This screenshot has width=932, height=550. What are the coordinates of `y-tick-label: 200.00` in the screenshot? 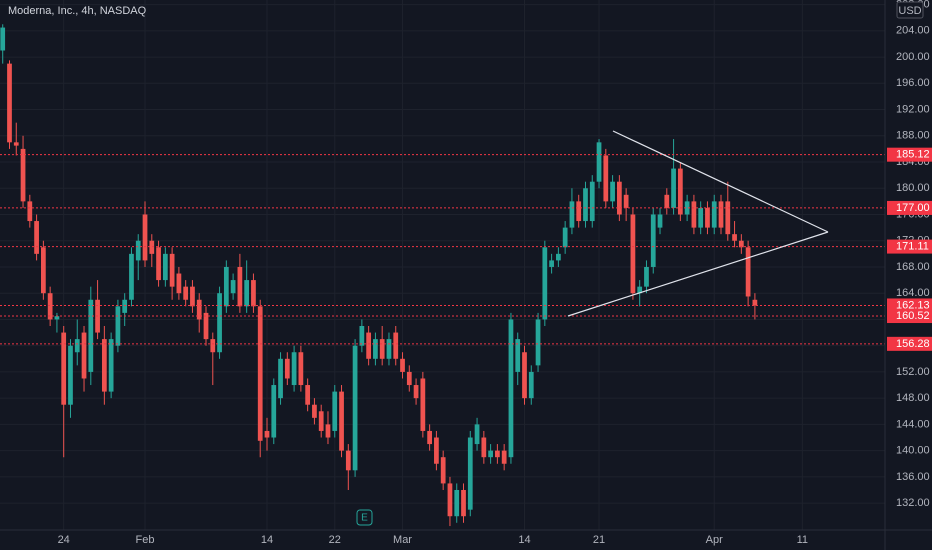 It's located at (913, 57).